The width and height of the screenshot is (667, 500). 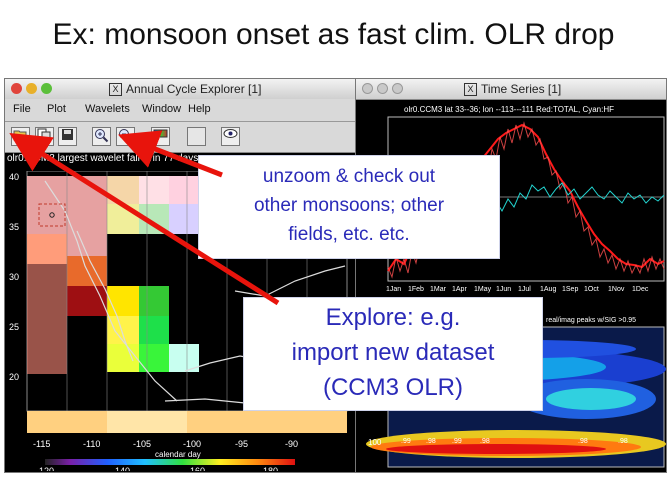 I want to click on timeseries-title-group: X Time Series [1], so click(x=513, y=89).